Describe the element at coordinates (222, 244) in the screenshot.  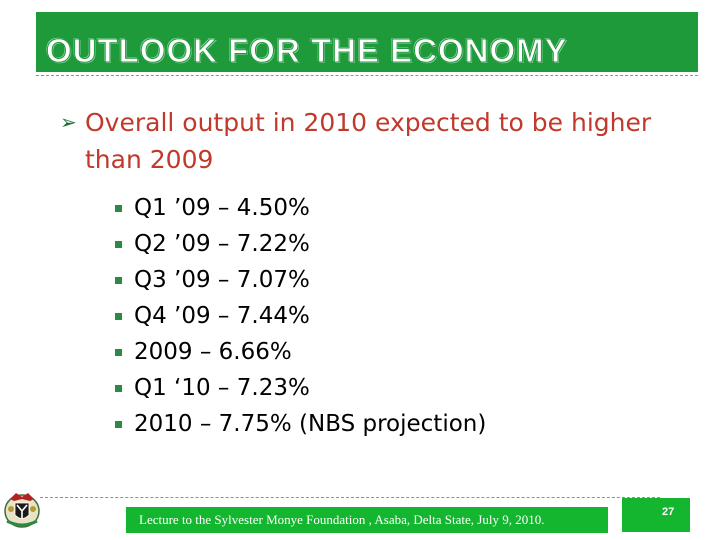
I see `list-item-text: Q2 ’09 – 7.22%` at that location.